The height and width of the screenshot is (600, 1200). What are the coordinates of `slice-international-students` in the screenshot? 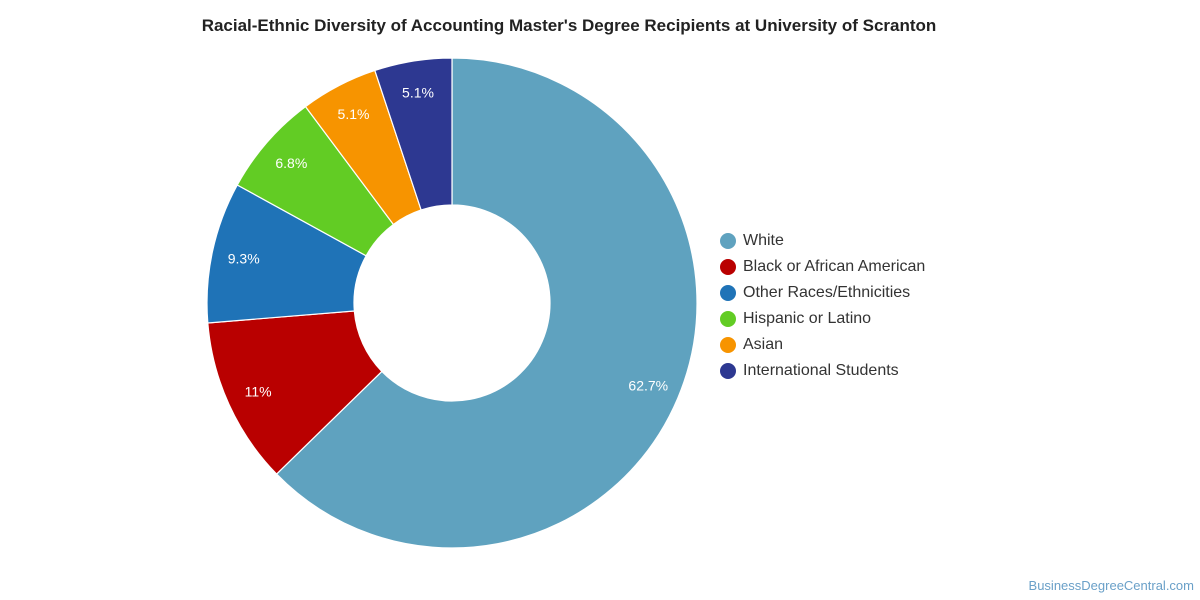 It's located at (413, 134).